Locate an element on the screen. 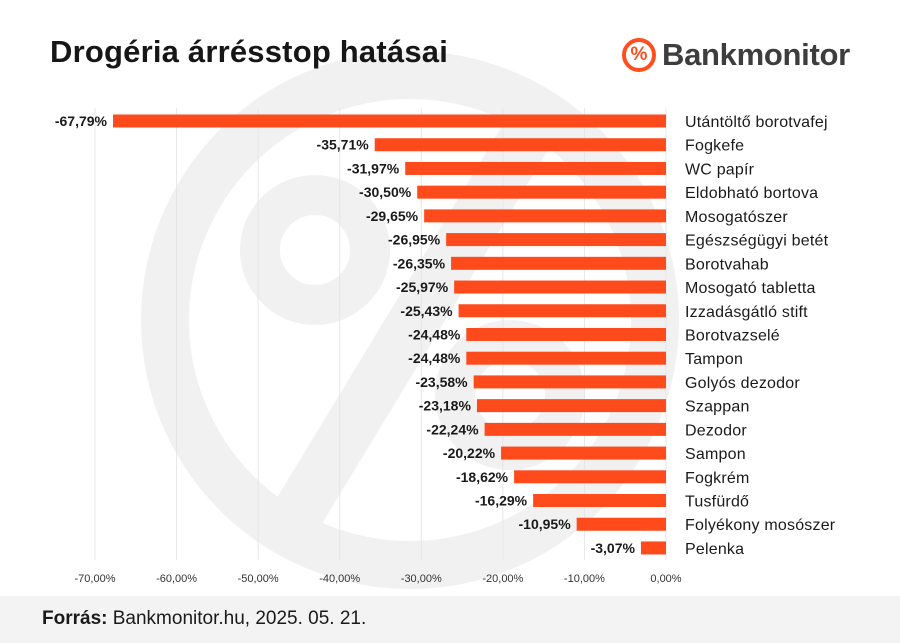  category-label: Eldobható bortova is located at coordinates (751, 193).